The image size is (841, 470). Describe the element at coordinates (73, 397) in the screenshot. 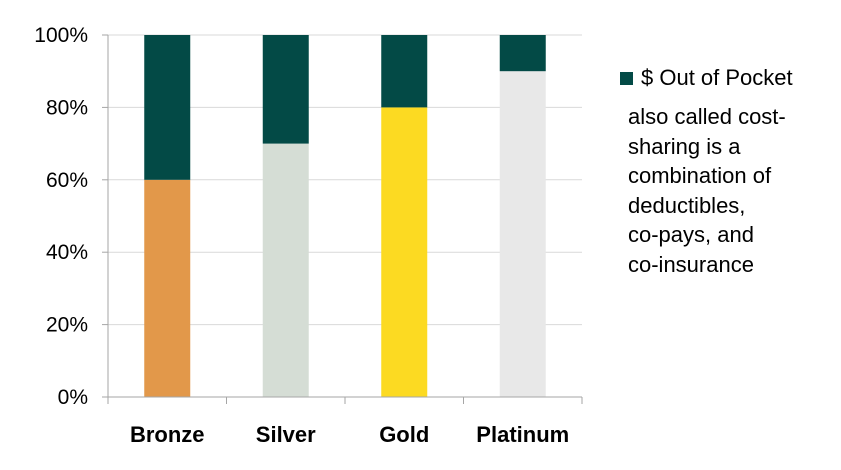

I see `y-tick-label: 0%` at that location.